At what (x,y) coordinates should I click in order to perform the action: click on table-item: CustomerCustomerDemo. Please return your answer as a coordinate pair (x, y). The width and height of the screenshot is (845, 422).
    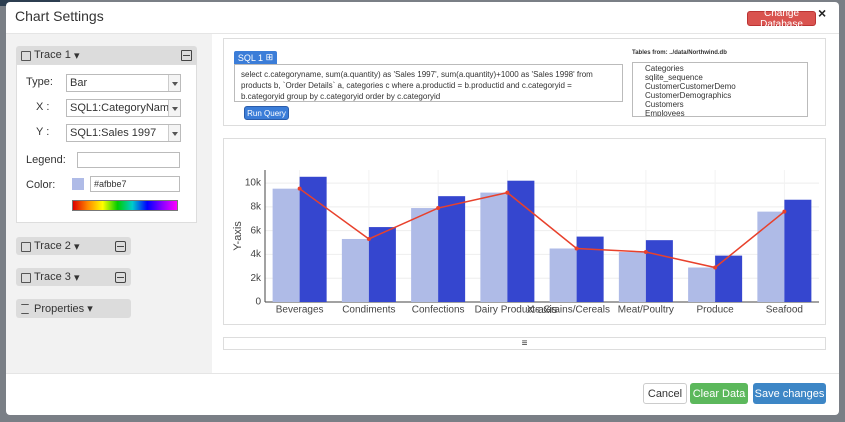
    Looking at the image, I should click on (690, 86).